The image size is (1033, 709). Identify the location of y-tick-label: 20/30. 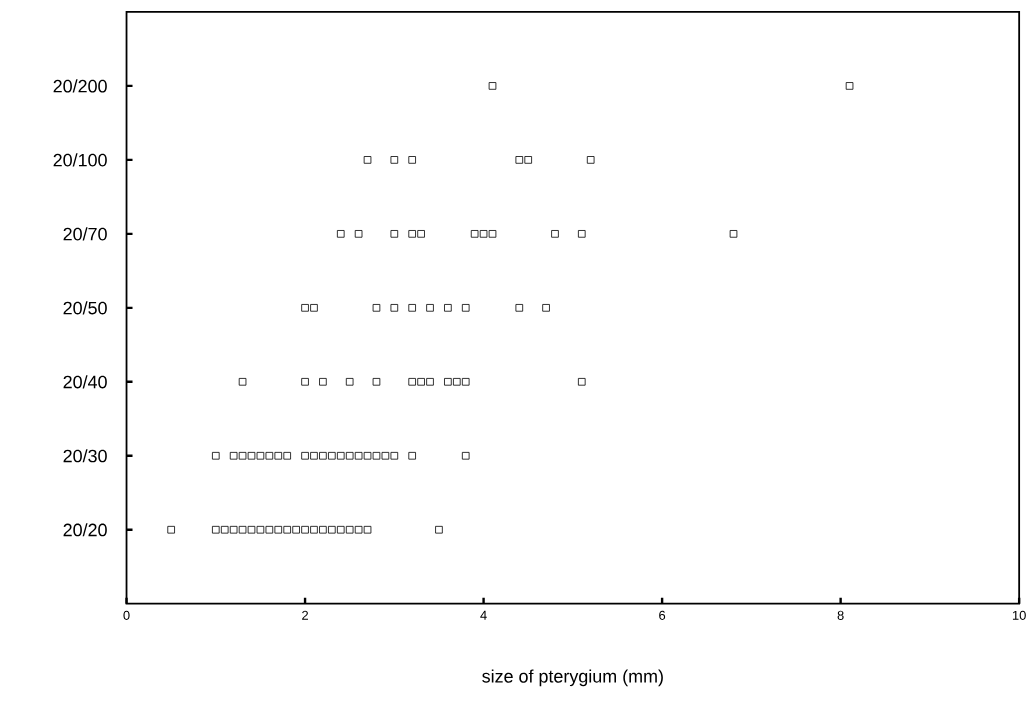
(85, 456).